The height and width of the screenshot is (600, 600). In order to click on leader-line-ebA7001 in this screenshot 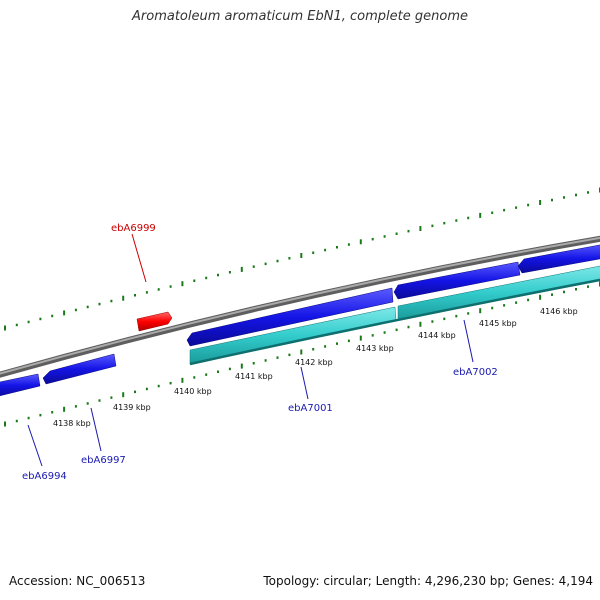, I will do `click(304, 383)`.